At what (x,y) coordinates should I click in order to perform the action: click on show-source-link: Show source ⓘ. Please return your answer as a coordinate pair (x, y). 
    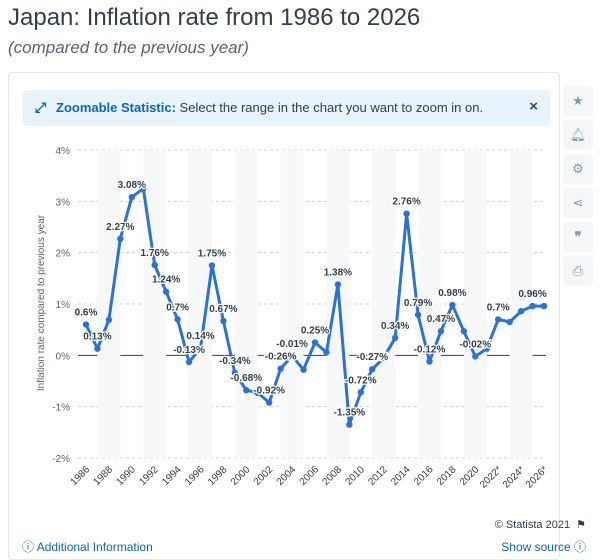
    Looking at the image, I should click on (543, 546).